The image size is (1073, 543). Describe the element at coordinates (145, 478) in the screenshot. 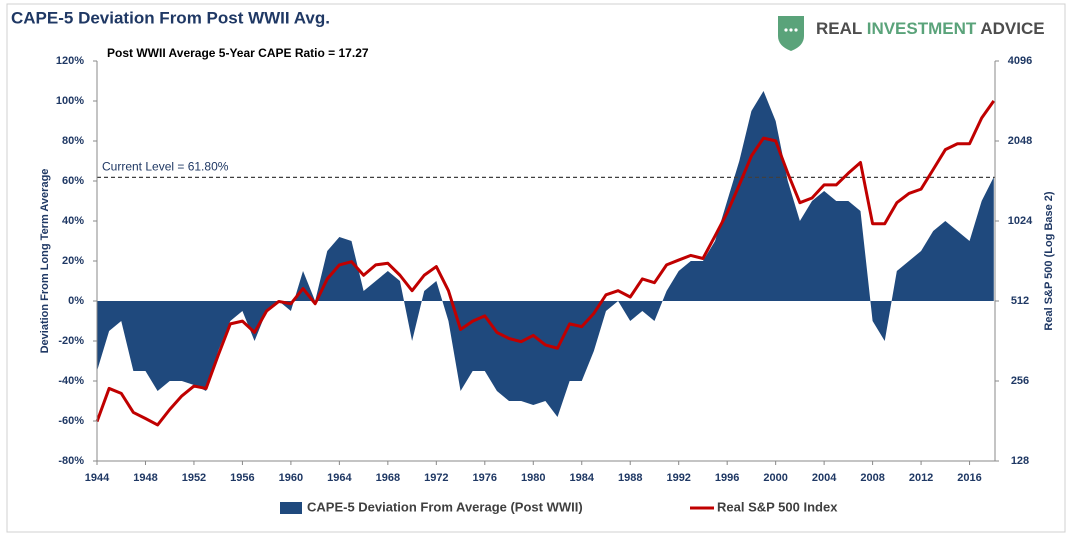

I see `x-tick-label: 1948` at that location.